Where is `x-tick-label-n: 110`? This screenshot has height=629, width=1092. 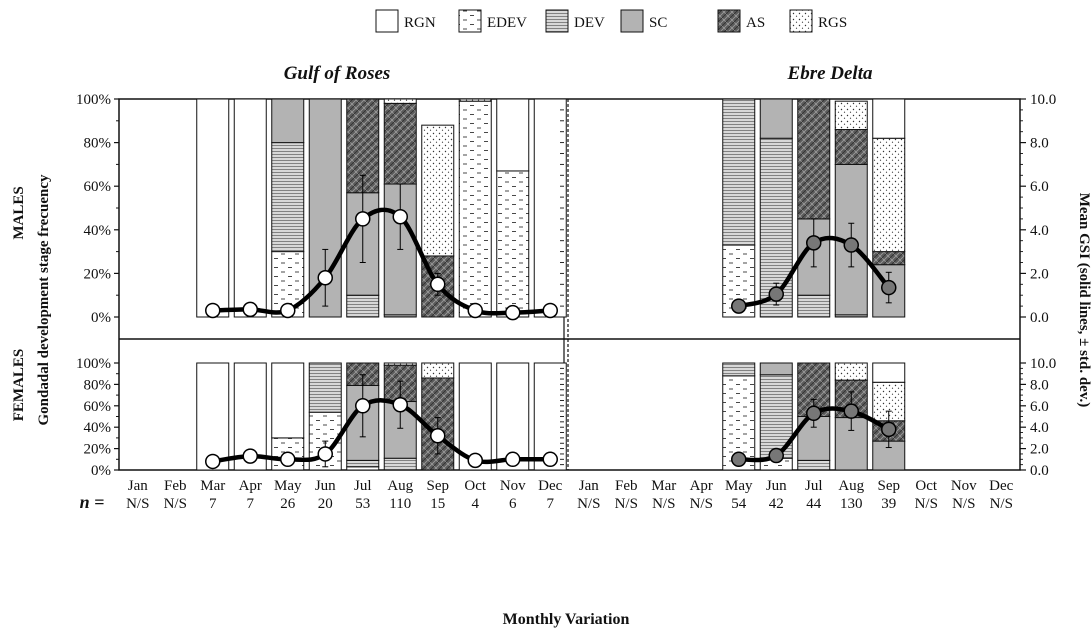 x-tick-label-n: 110 is located at coordinates (400, 504).